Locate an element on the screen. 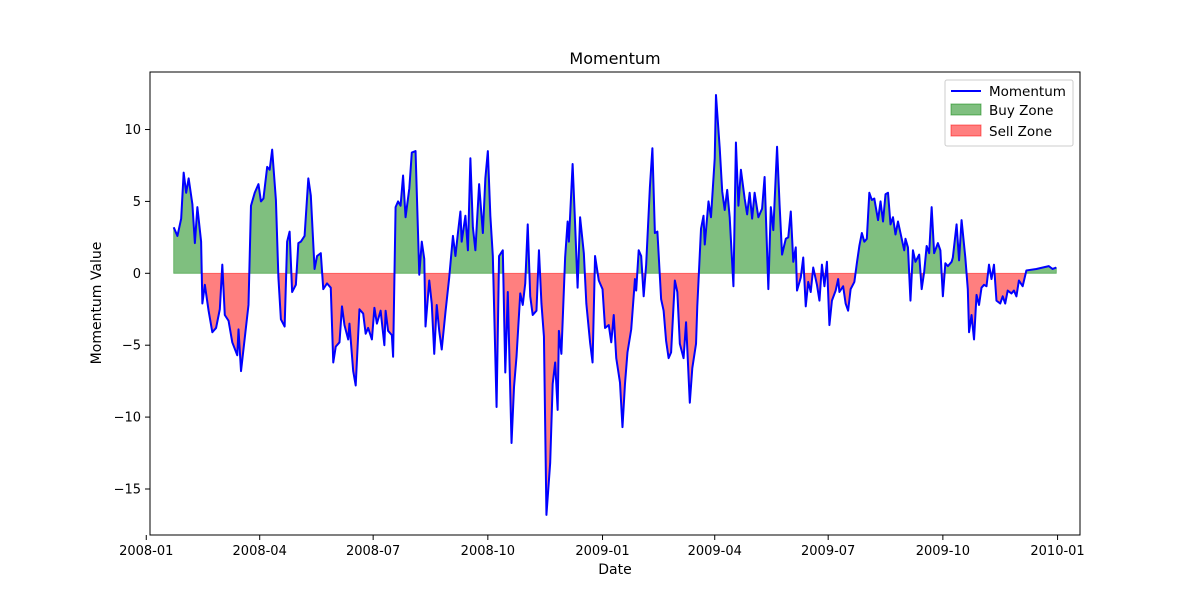 This screenshot has height=600, width=1200. x-tick-label: 2010-01 is located at coordinates (1057, 551).